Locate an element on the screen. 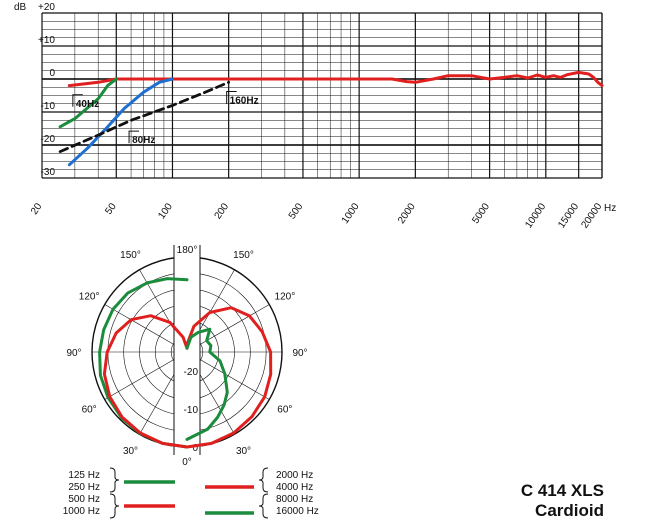 The height and width of the screenshot is (520, 650). legend-left-label: 250 Hz is located at coordinates (84, 487).